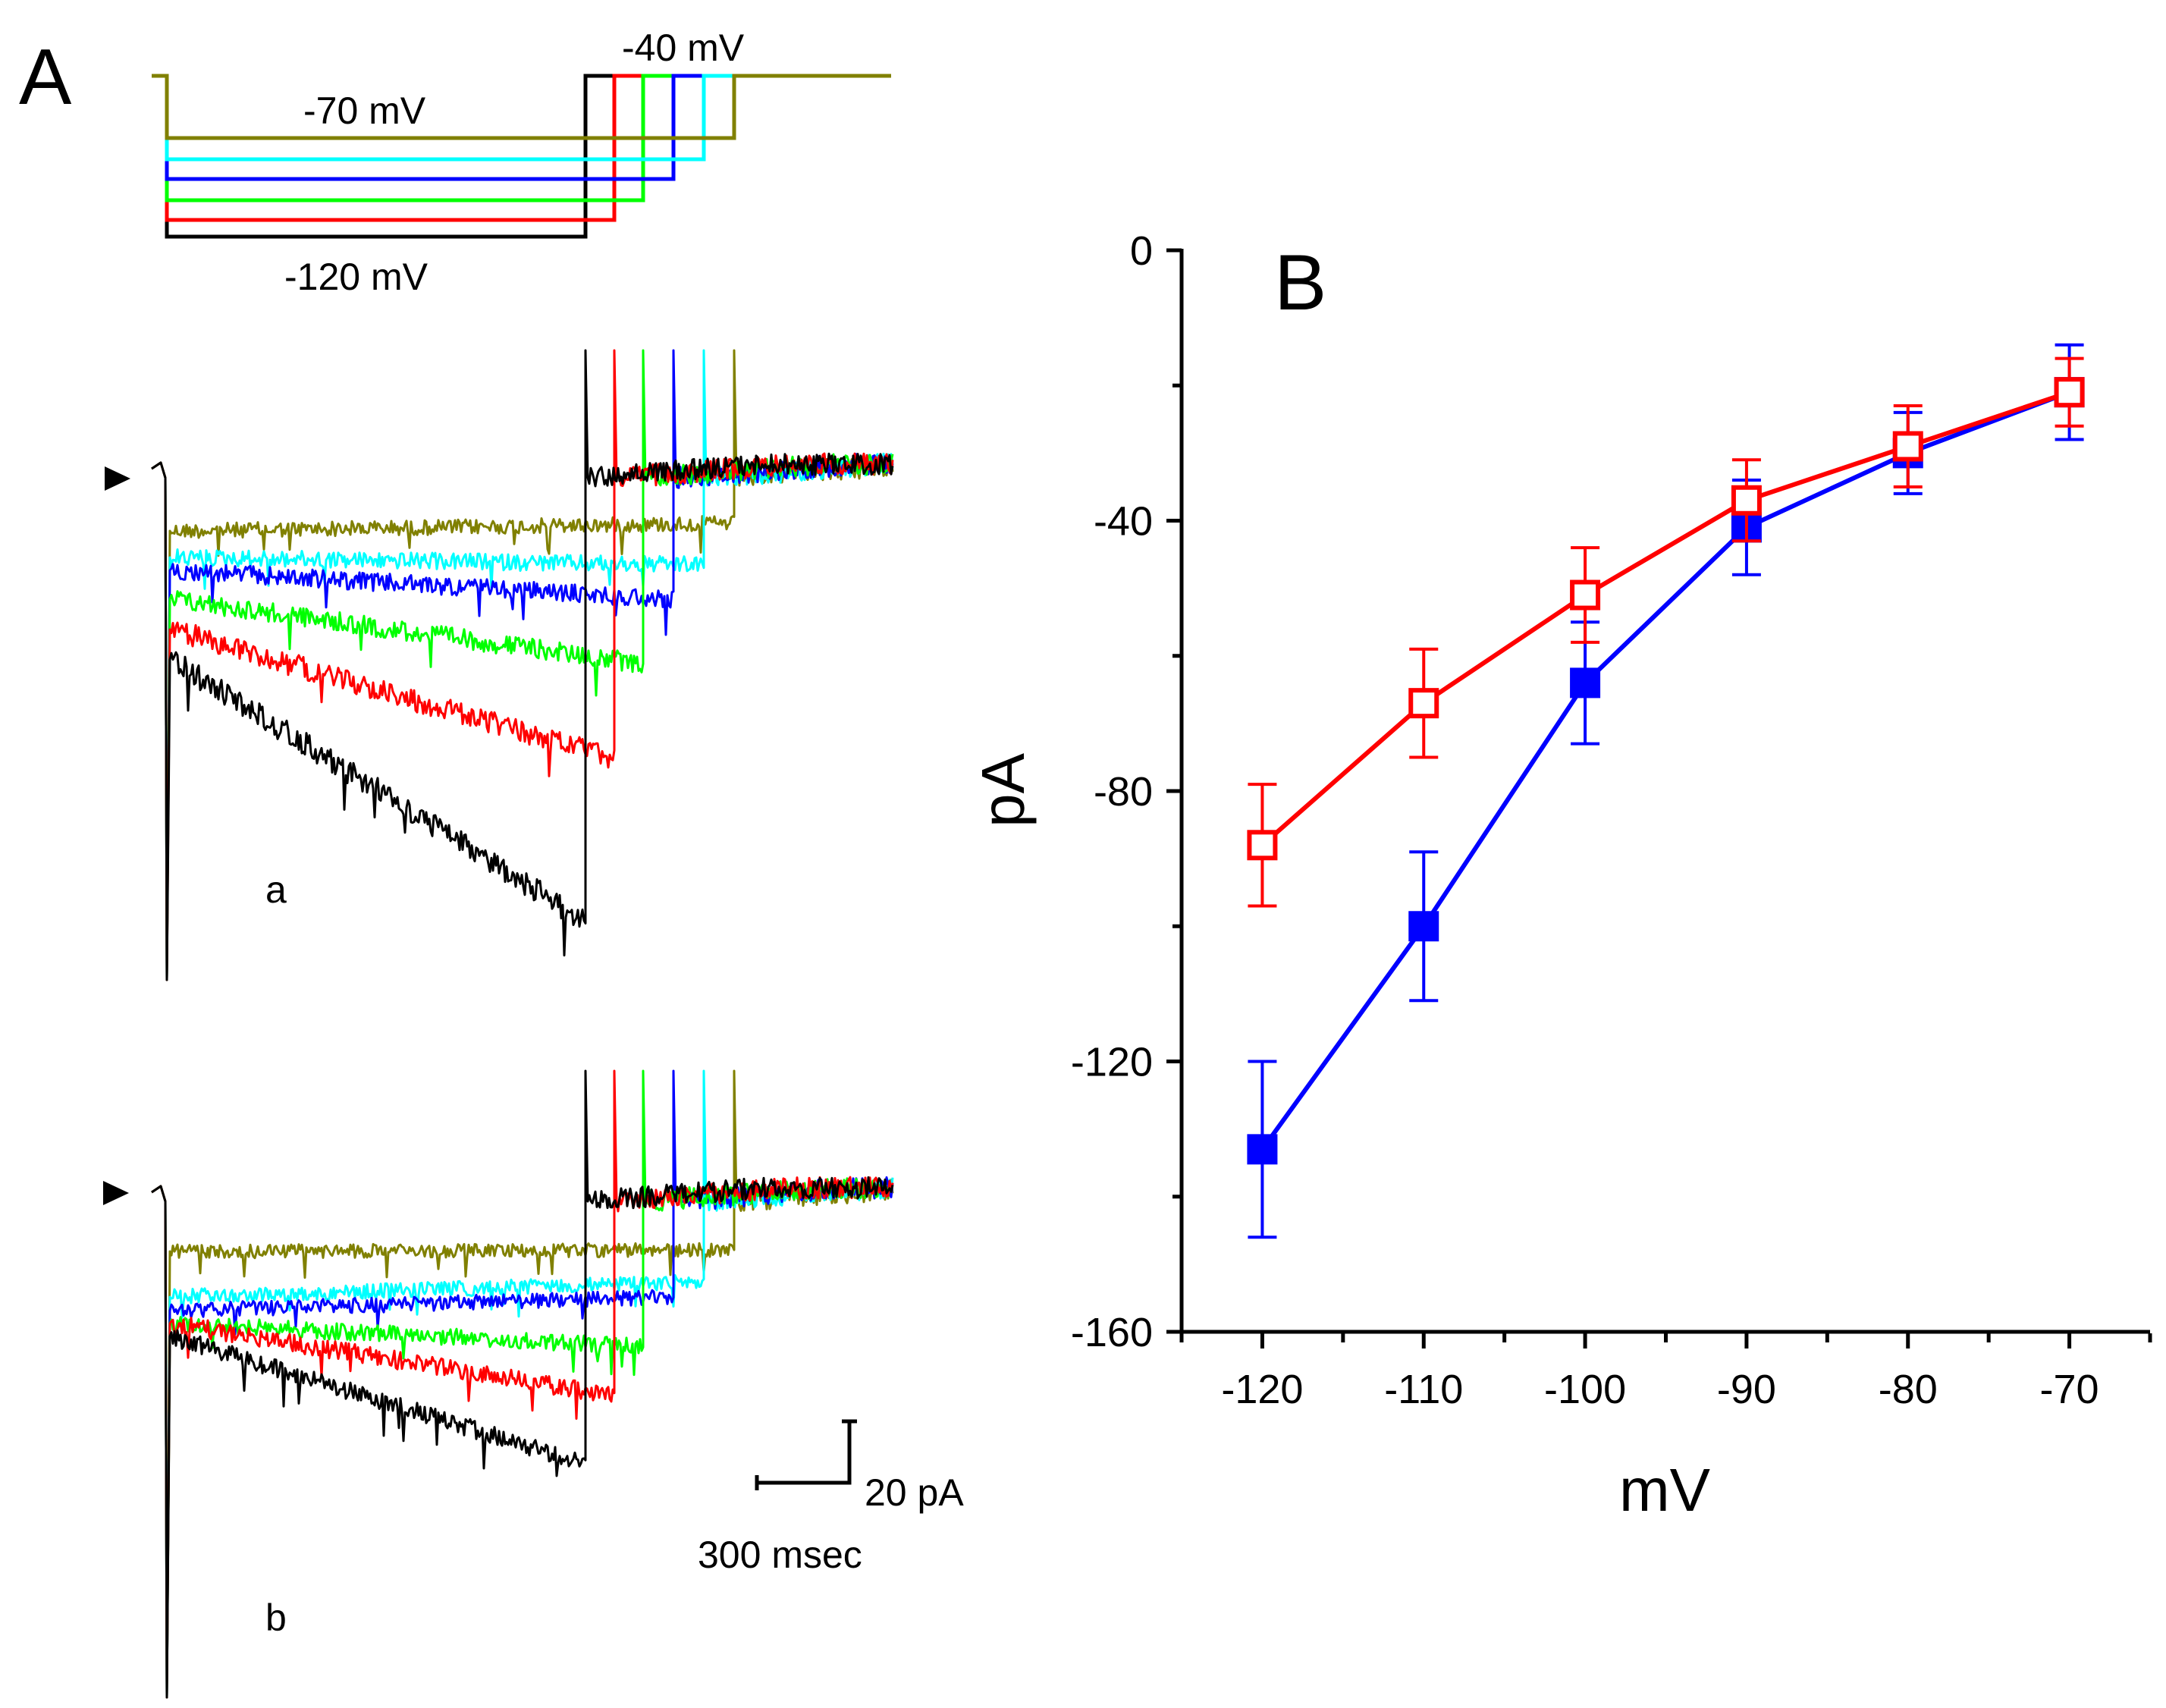  I want to click on baseline-marker-a, so click(118, 479).